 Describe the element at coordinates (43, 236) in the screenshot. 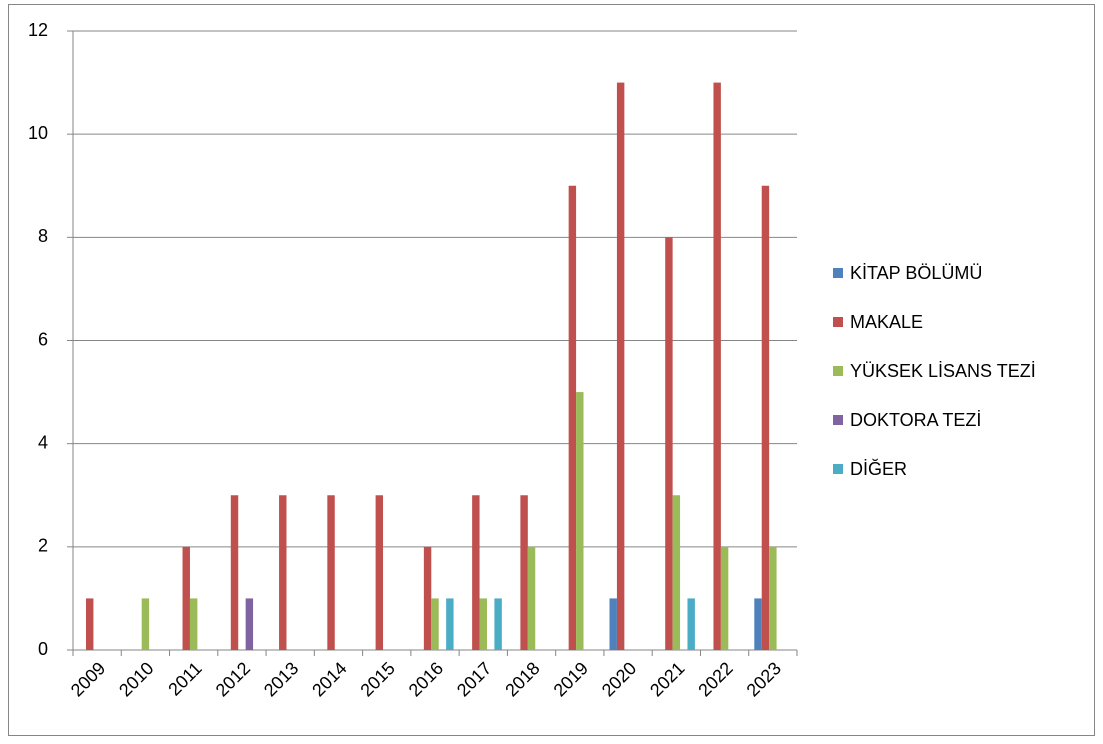

I see `y-tick-label: 8` at that location.